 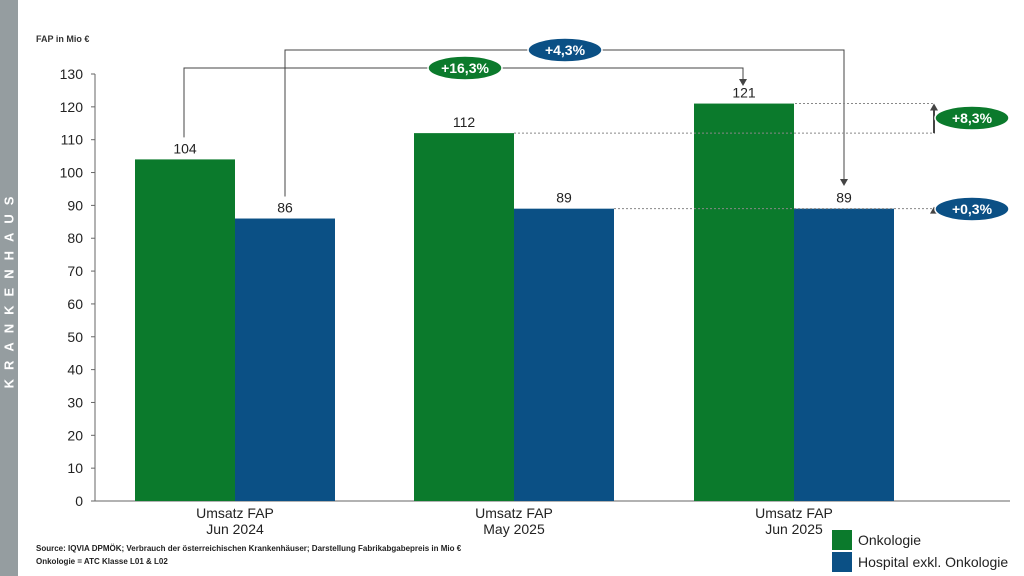 What do you see at coordinates (75, 238) in the screenshot?
I see `y-tick-label: 80` at bounding box center [75, 238].